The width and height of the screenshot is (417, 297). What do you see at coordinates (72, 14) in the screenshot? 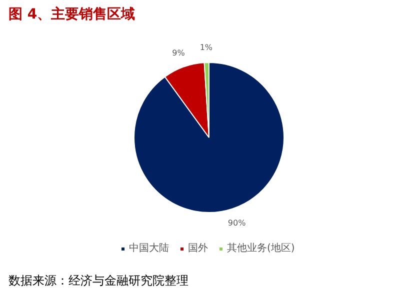
I see `chart-title: 图 4、主要销售区域` at bounding box center [72, 14].